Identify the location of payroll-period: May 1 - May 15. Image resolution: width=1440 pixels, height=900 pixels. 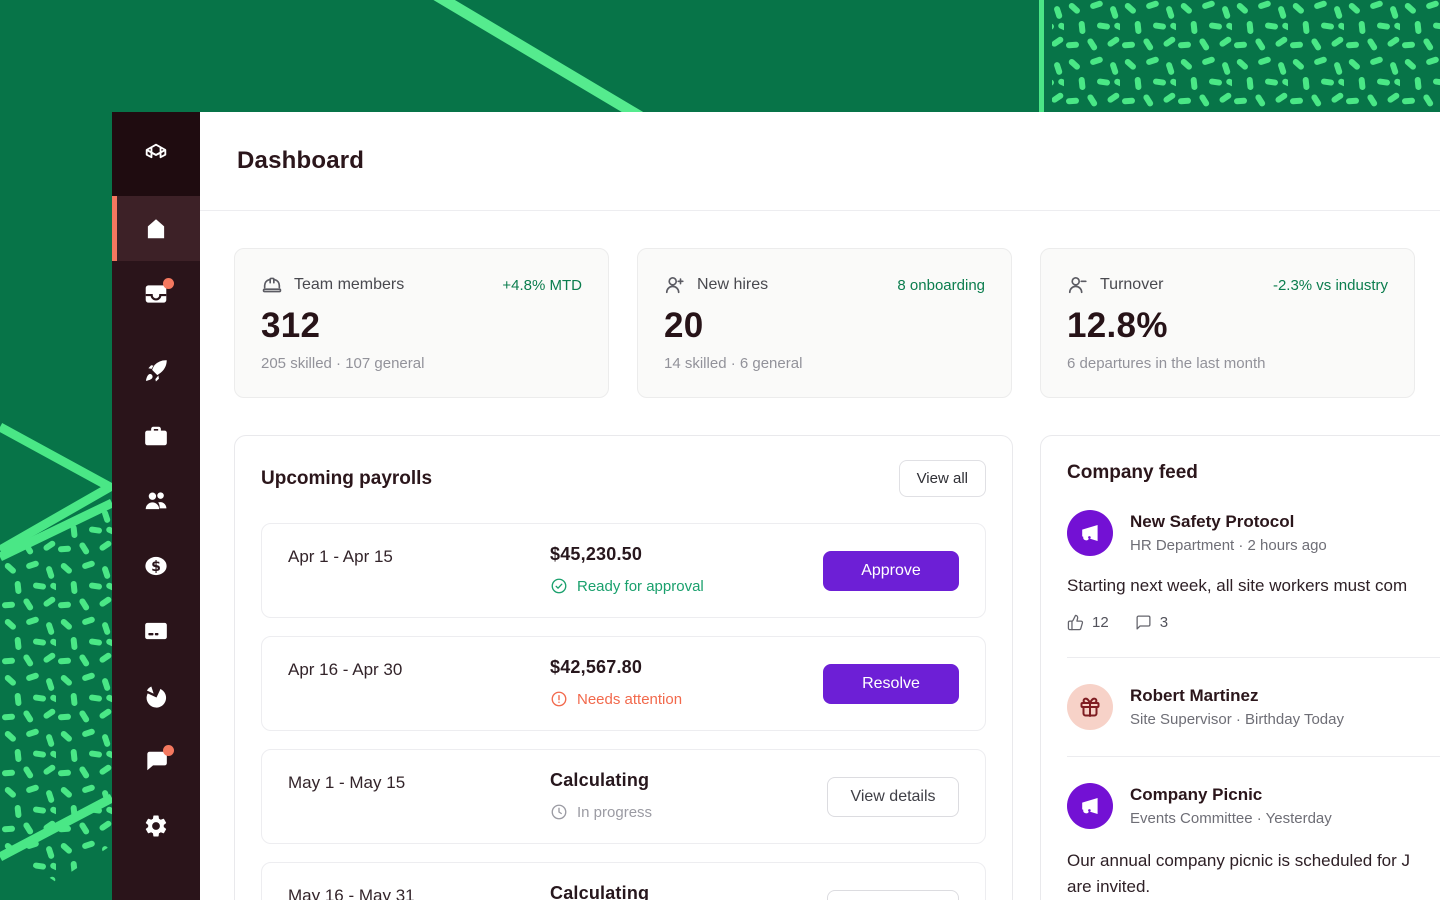
(347, 782).